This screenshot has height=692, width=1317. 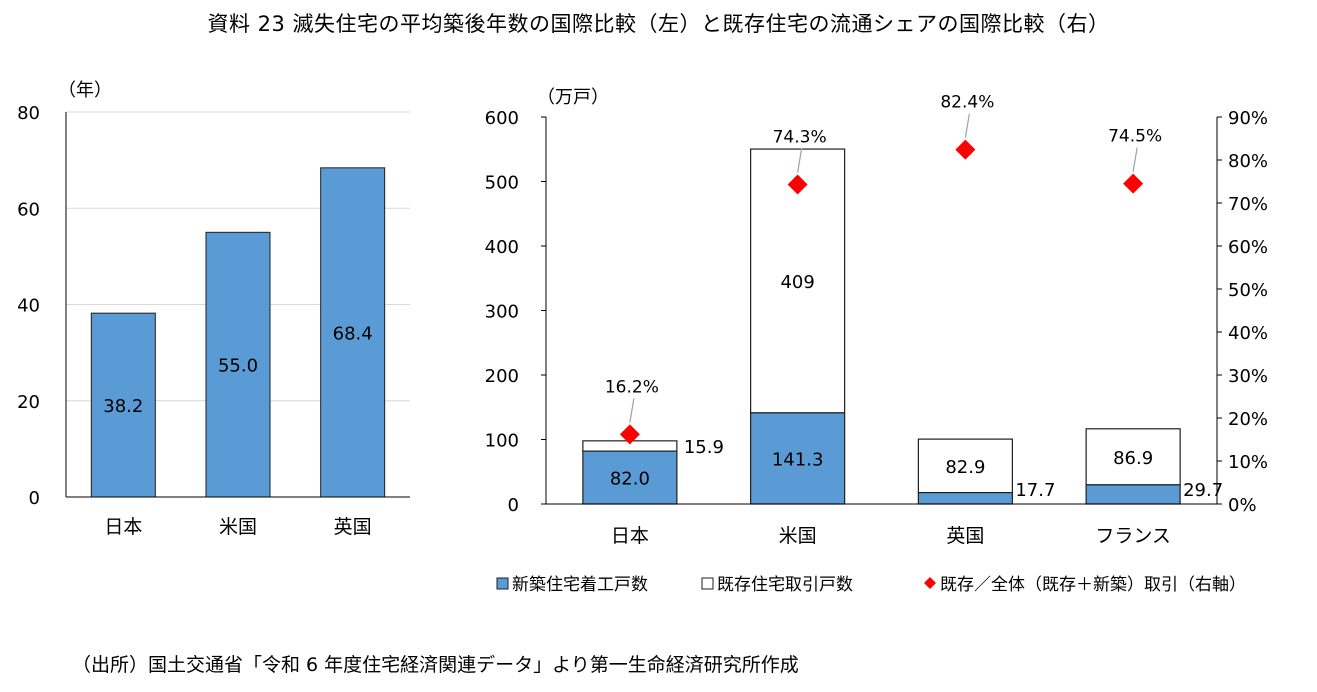 What do you see at coordinates (353, 527) in the screenshot?
I see `left-x-tick-label: 英国` at bounding box center [353, 527].